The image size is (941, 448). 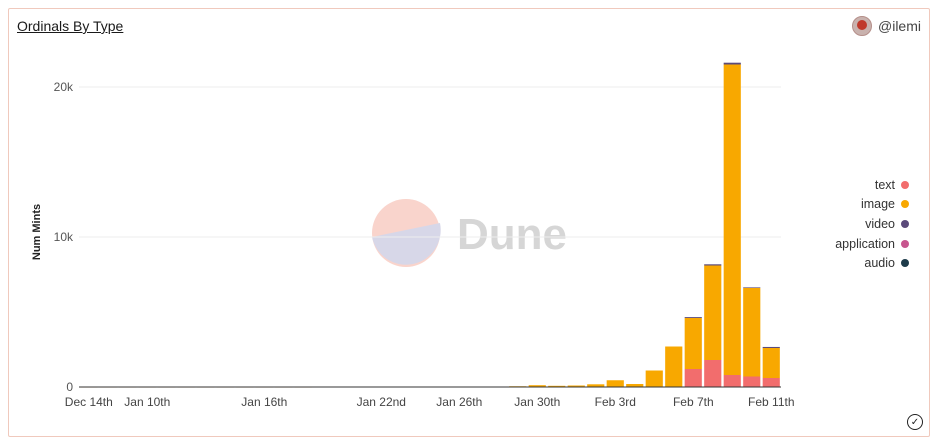 What do you see at coordinates (406, 244) in the screenshot?
I see `watermark-circle-shade` at bounding box center [406, 244].